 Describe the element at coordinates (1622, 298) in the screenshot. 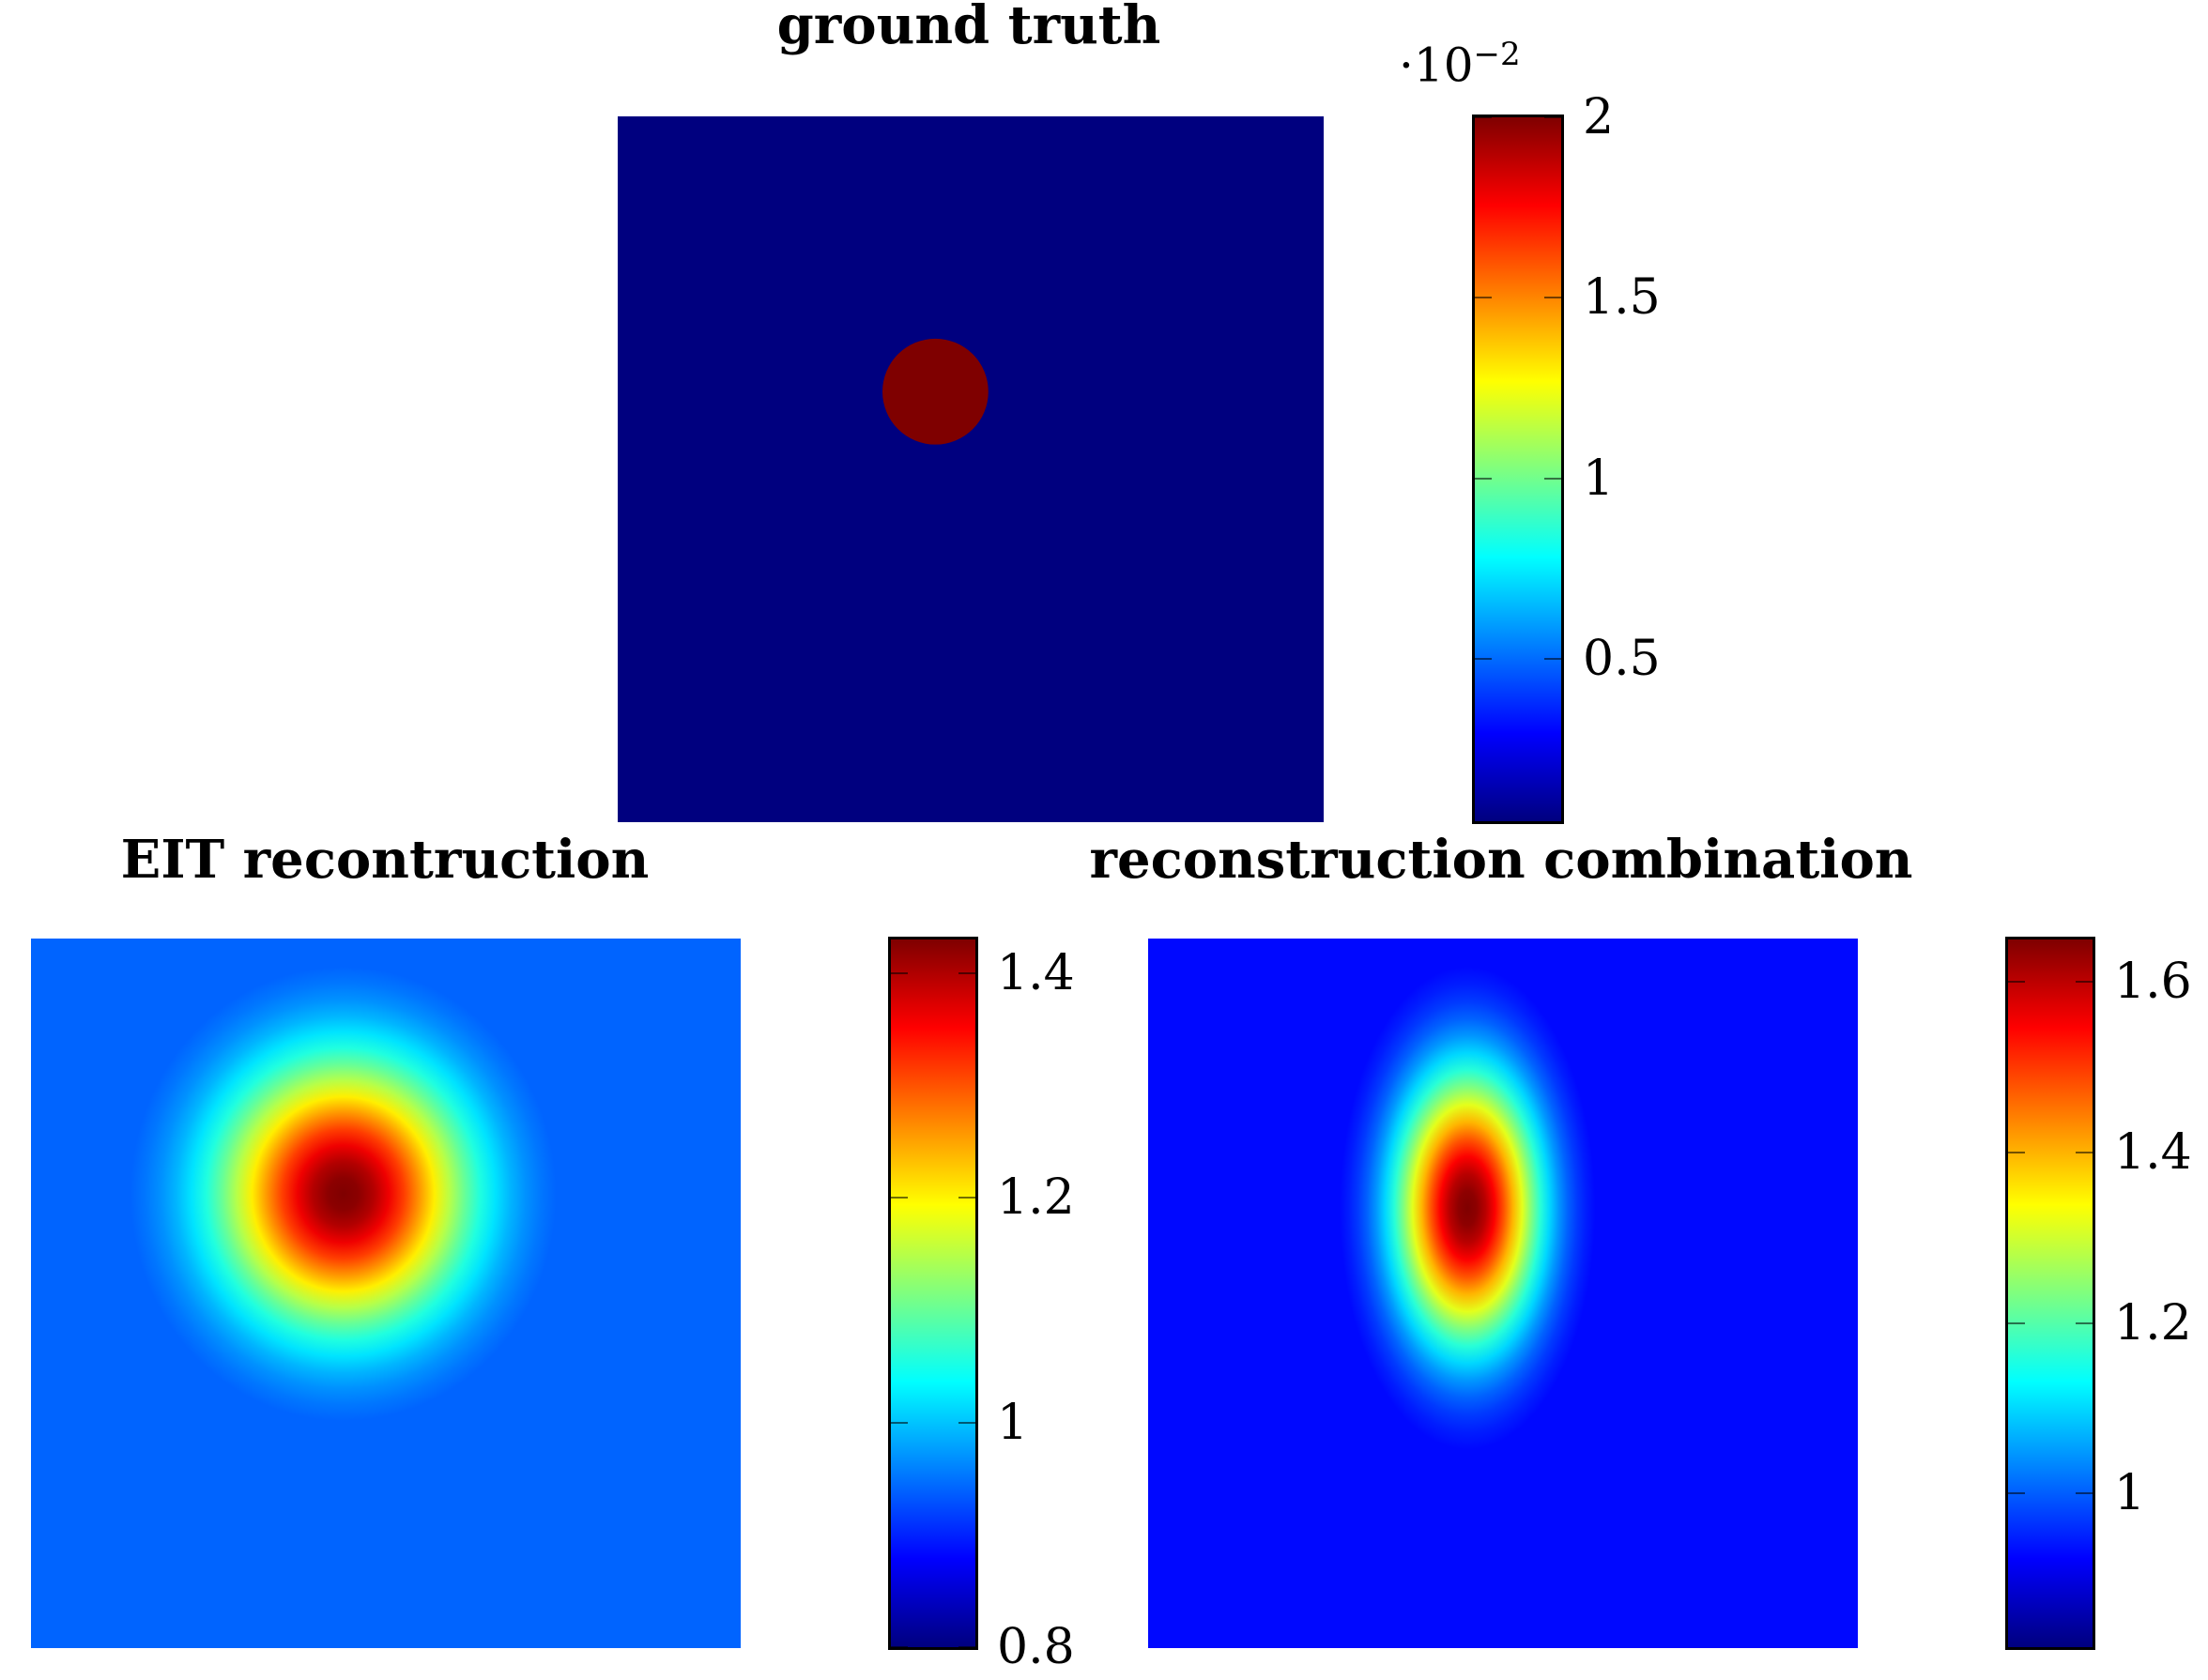

I see `colorbar-tick-label: 1.5` at that location.